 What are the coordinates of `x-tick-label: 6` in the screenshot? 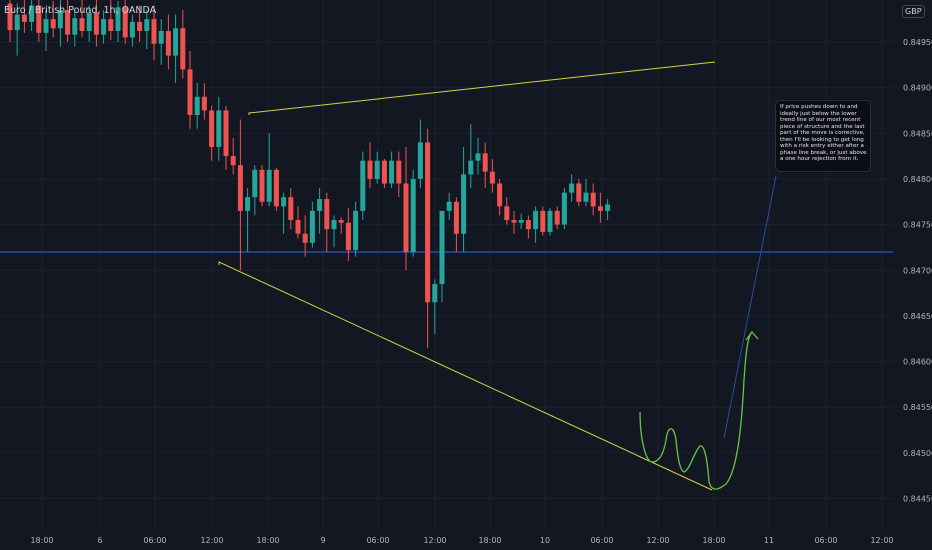 It's located at (99, 540).